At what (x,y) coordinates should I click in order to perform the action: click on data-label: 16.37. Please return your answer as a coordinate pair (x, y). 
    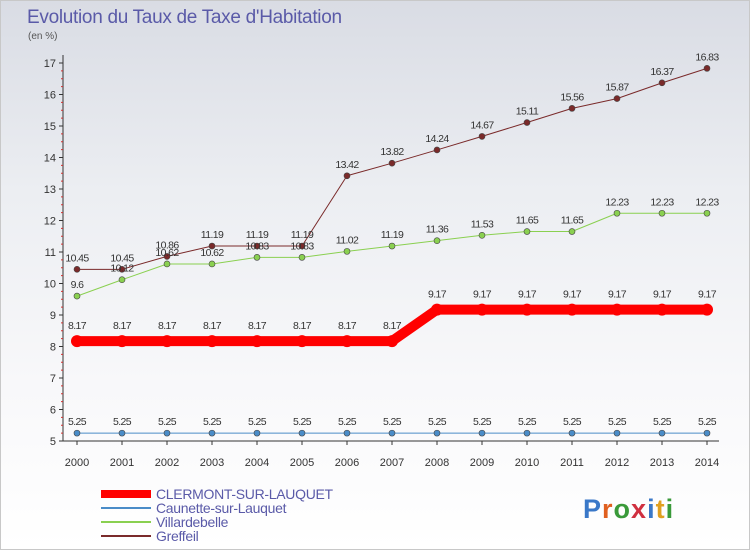
    Looking at the image, I should click on (662, 72).